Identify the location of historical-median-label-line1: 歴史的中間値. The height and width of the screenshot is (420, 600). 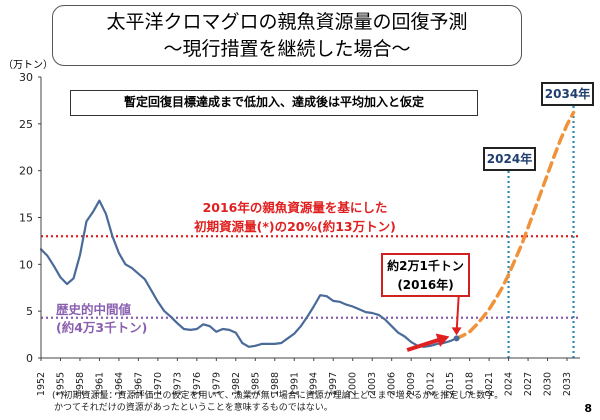
(94, 309).